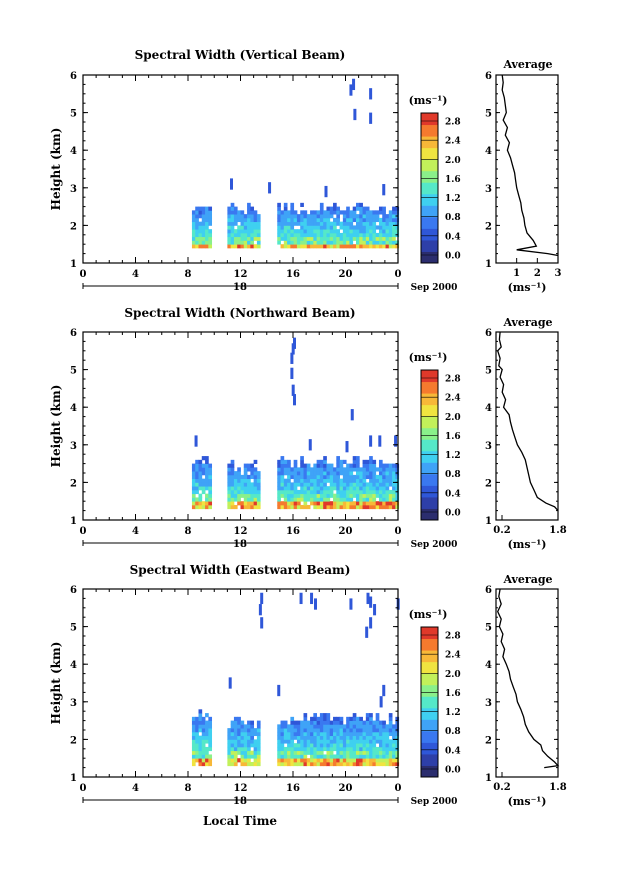 The width and height of the screenshot is (617, 875). Describe the element at coordinates (429, 445) in the screenshot. I see `colorbar-frame` at that location.